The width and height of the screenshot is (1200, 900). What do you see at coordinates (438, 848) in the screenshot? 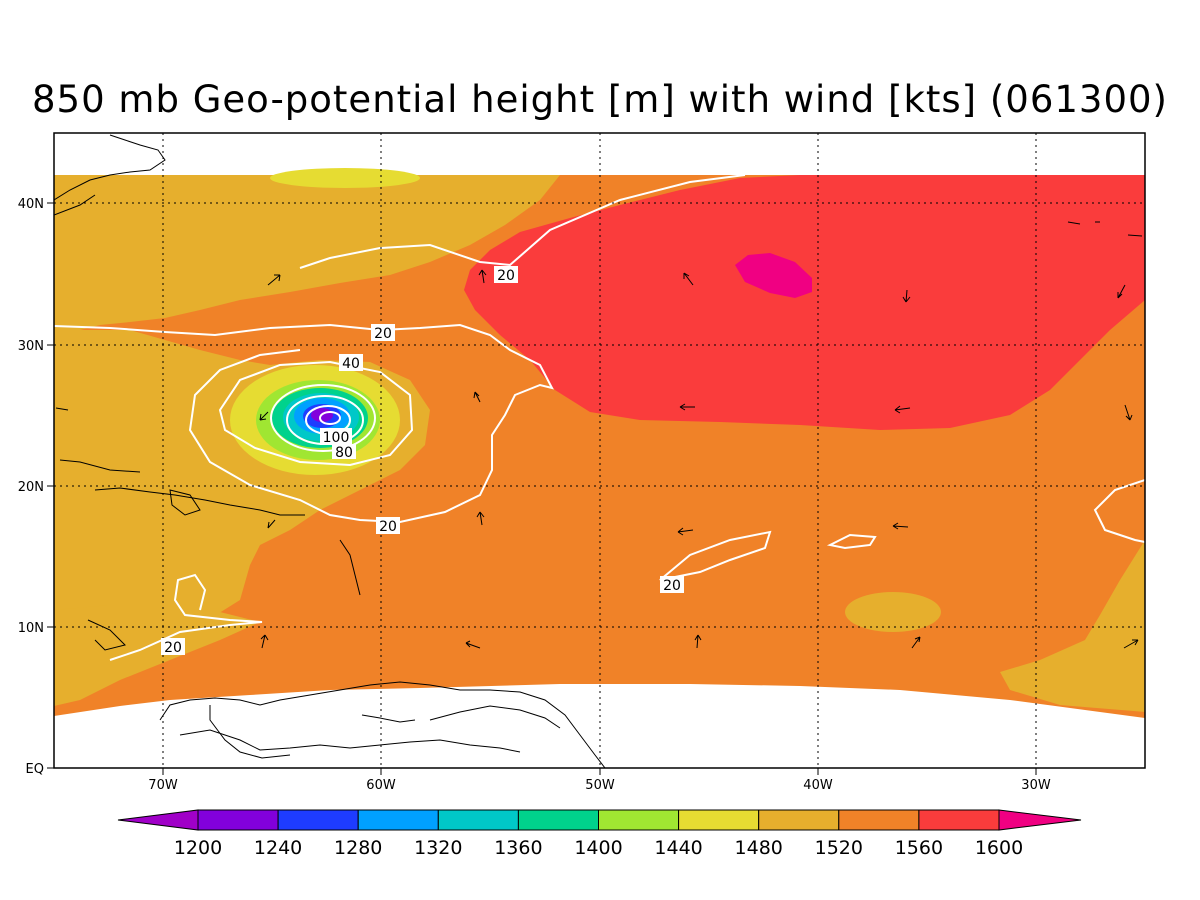
I see `colorbar-label: 1320` at bounding box center [438, 848].